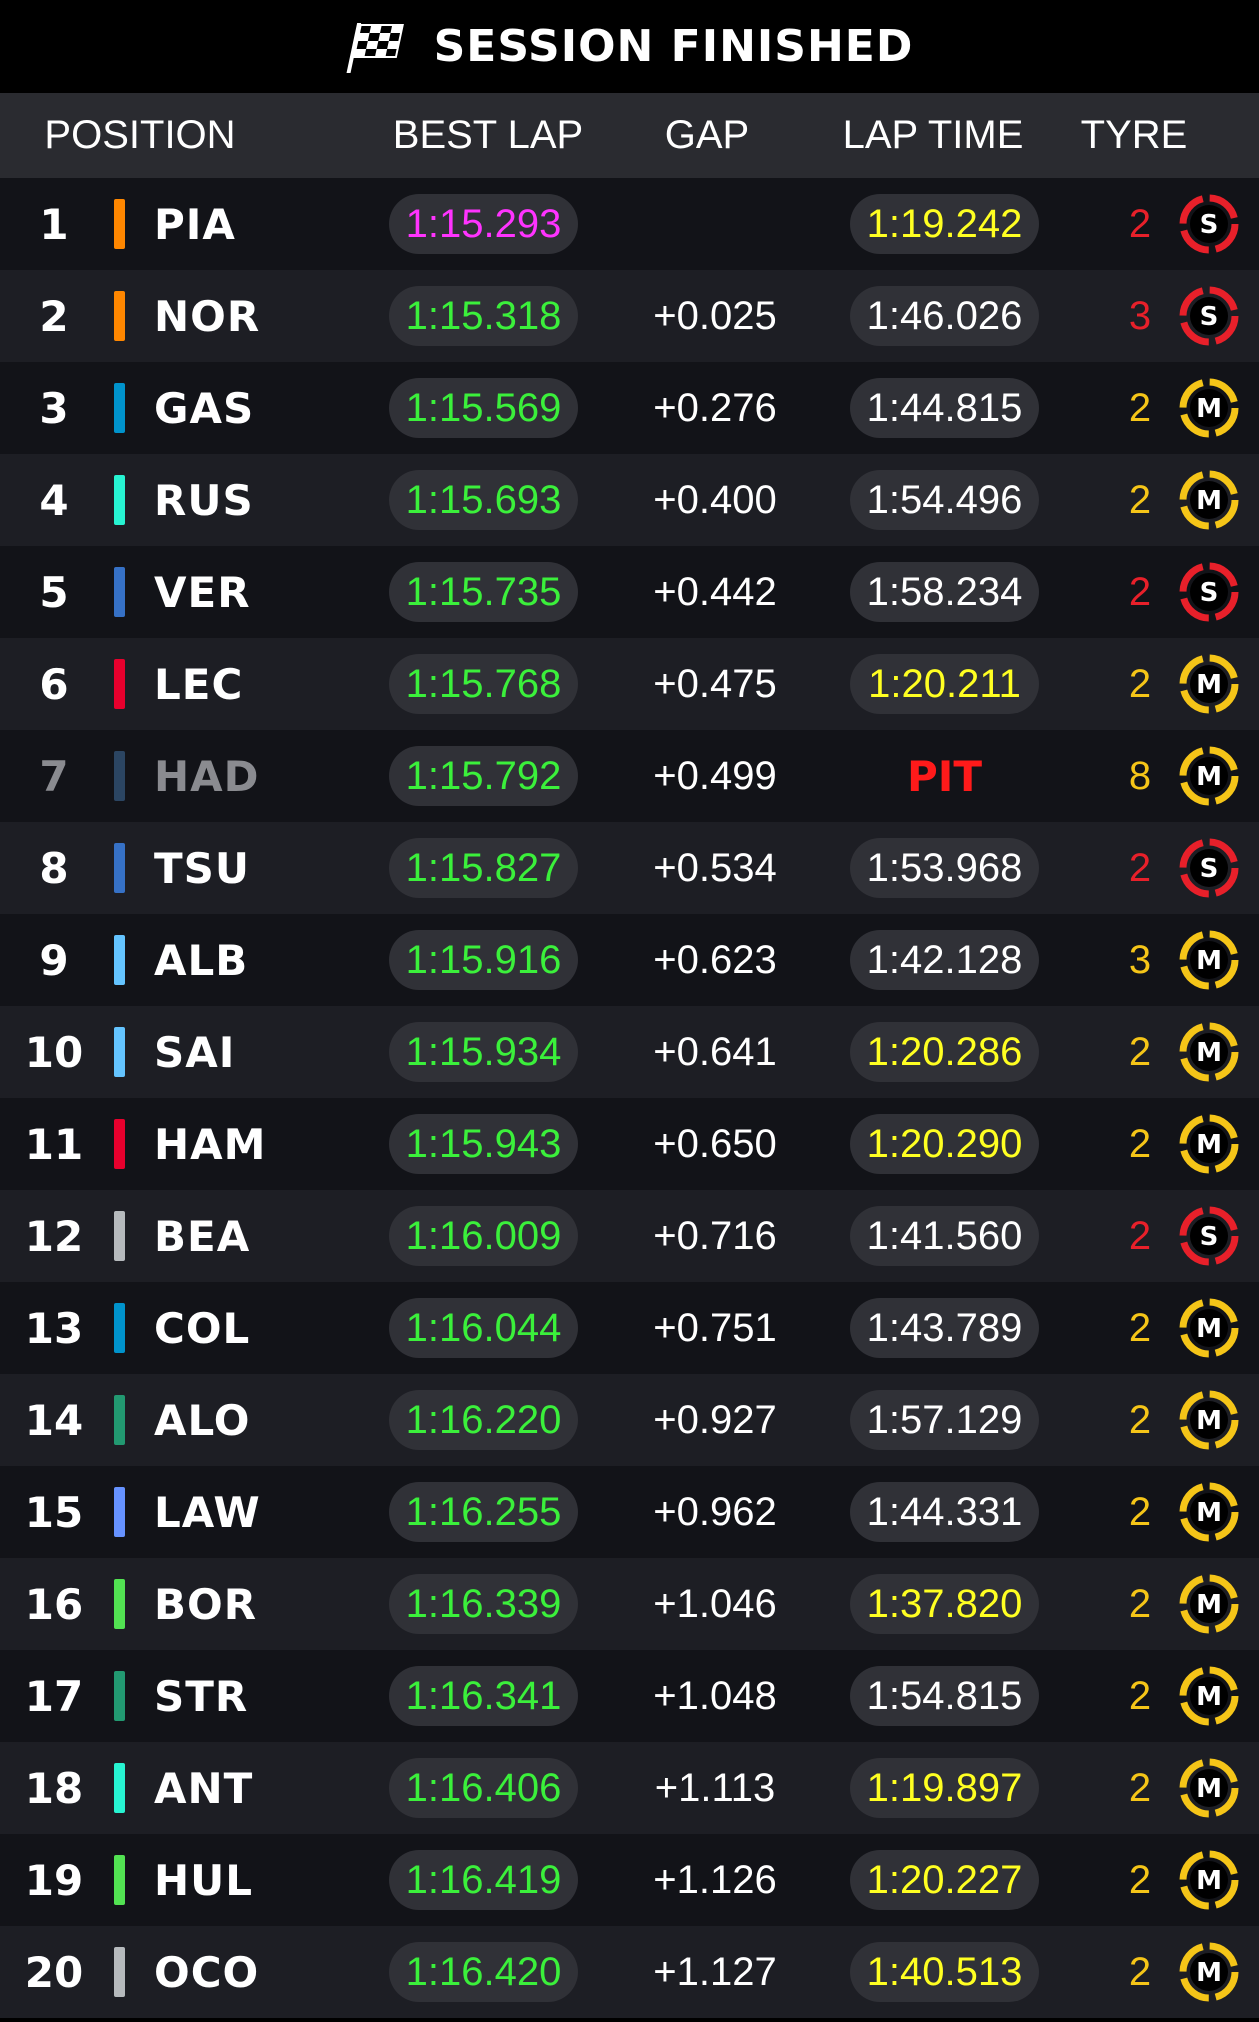  What do you see at coordinates (483, 1144) in the screenshot?
I see `best-lap-time: 1:15.943` at bounding box center [483, 1144].